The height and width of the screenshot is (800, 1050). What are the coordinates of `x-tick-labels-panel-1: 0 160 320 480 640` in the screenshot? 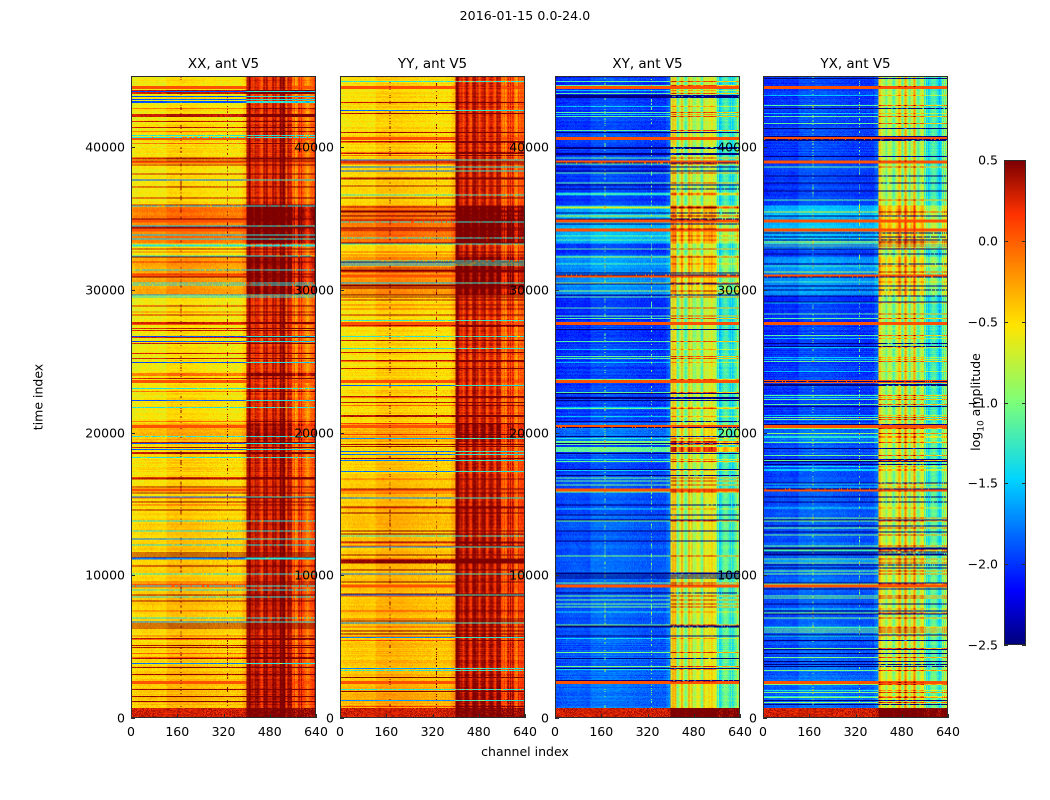 It's located at (436, 734).